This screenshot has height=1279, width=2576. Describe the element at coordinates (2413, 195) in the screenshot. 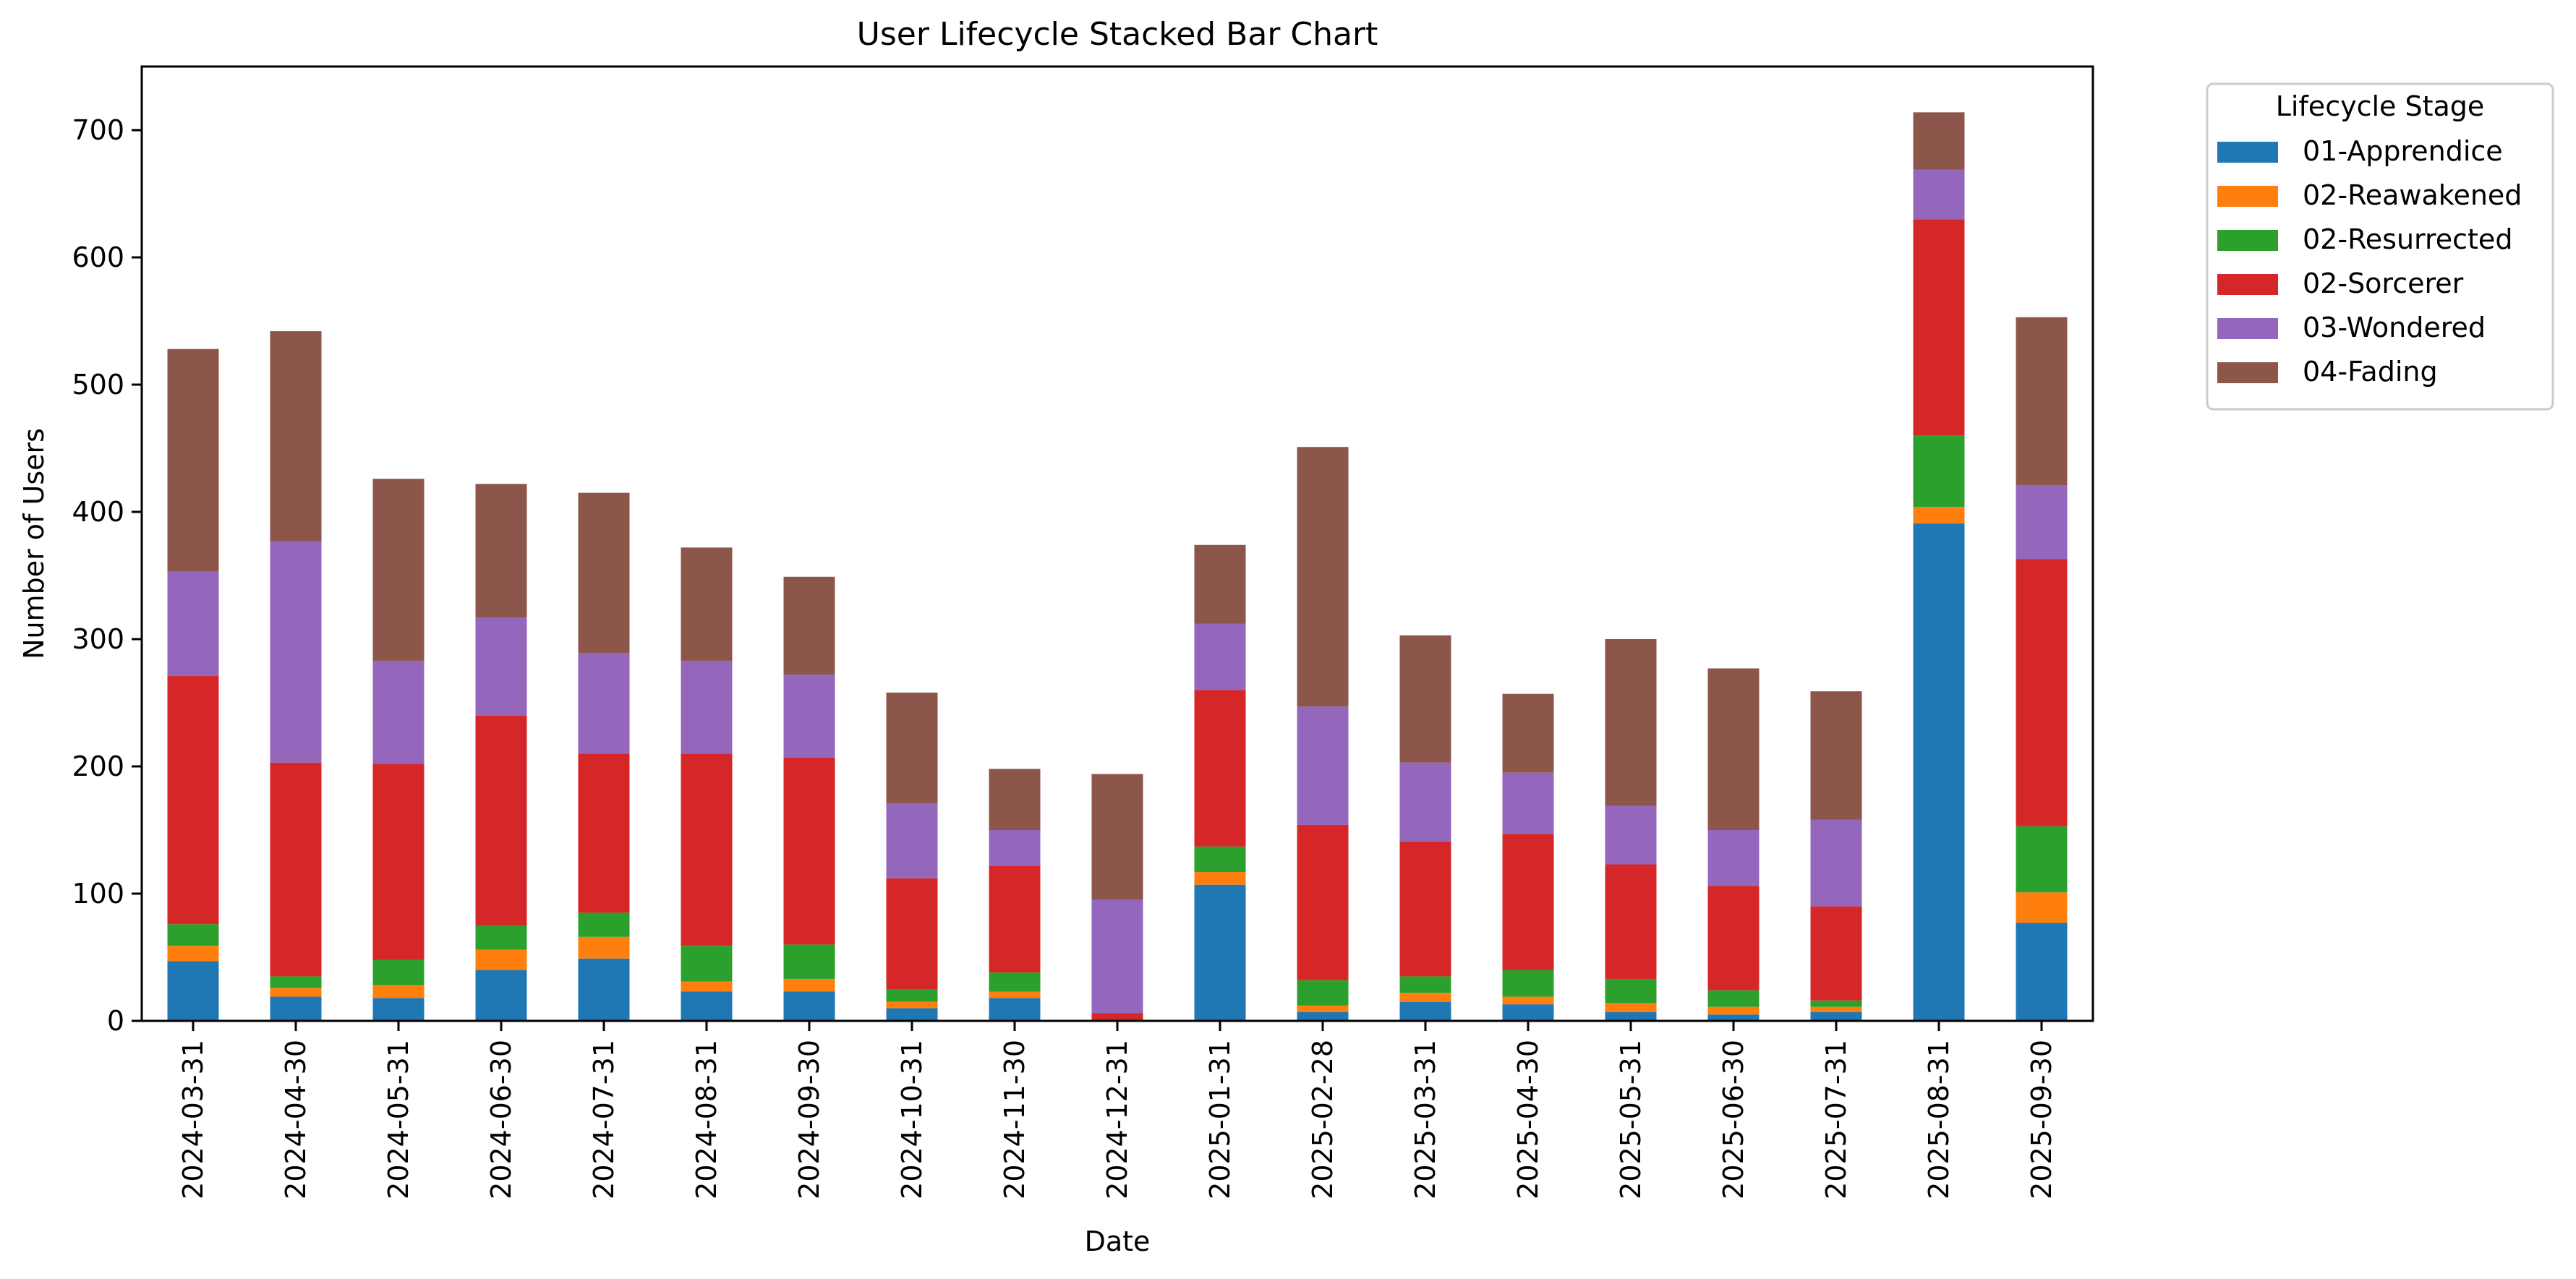

I see `legend-label-02-reawakened: 02-Reawakened` at that location.